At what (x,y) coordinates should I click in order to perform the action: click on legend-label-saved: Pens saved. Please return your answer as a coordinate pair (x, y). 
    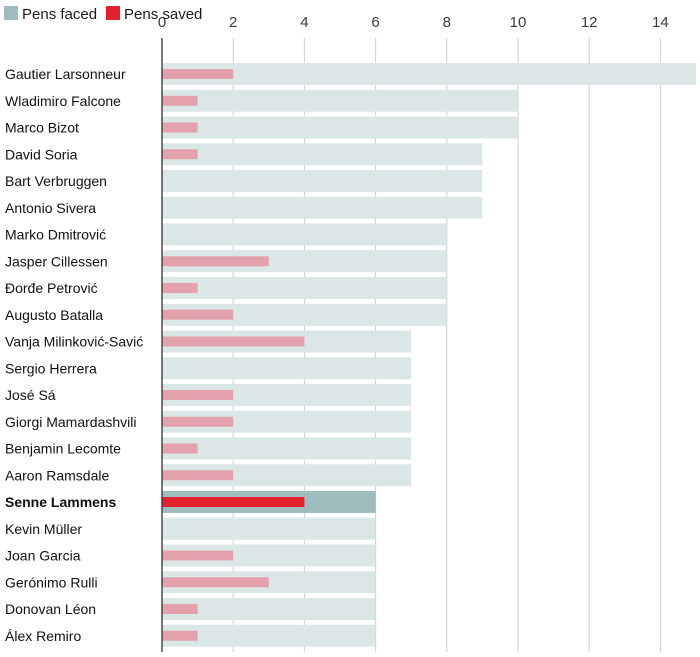
    Looking at the image, I should click on (163, 14).